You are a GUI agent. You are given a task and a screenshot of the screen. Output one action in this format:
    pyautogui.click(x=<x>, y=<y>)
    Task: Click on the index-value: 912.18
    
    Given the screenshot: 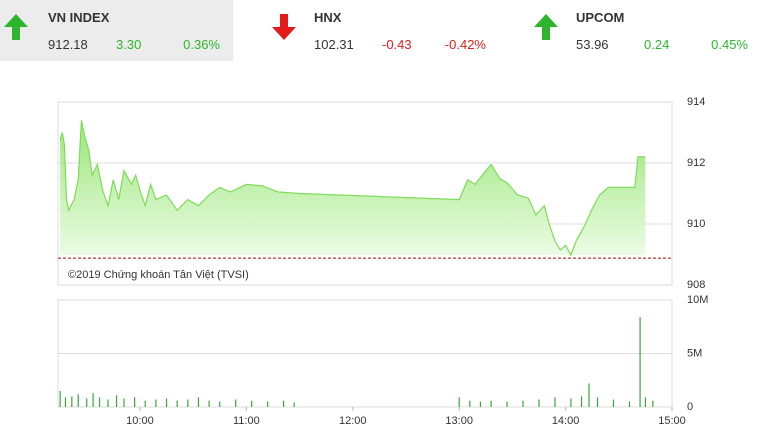 What is the action you would take?
    pyautogui.click(x=68, y=44)
    